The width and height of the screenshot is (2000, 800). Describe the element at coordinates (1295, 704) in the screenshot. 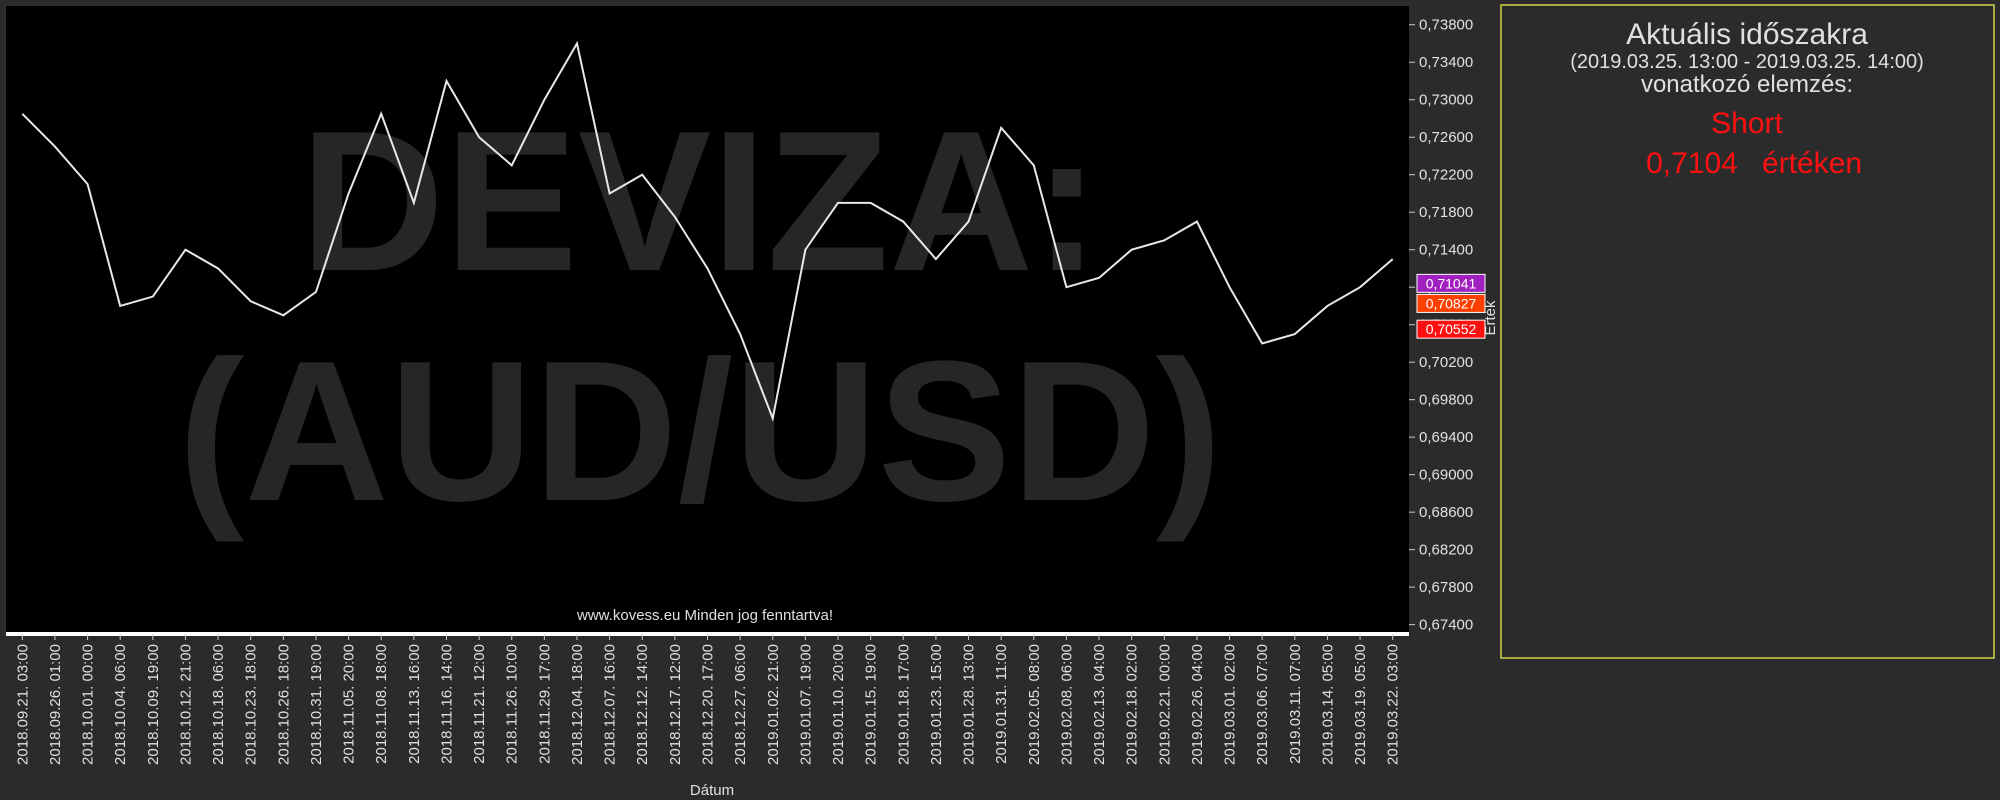

I see `x-tick-label: 2019.03.11. 07:00` at that location.